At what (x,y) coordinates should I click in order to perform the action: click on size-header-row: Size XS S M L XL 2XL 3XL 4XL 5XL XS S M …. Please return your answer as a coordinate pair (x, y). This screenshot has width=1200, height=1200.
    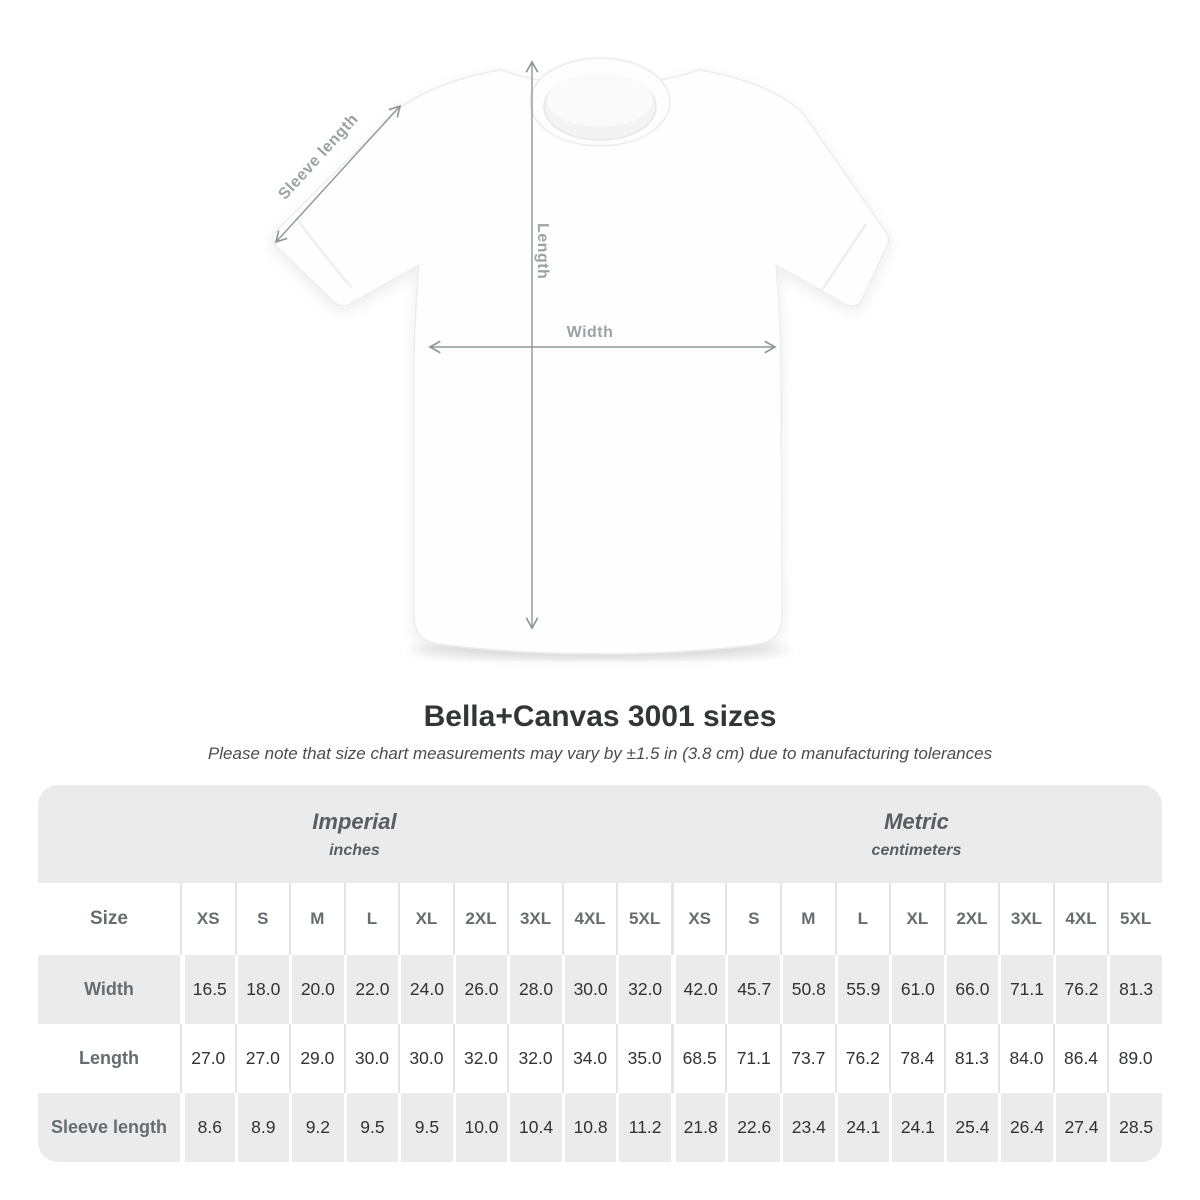
    Looking at the image, I should click on (600, 919).